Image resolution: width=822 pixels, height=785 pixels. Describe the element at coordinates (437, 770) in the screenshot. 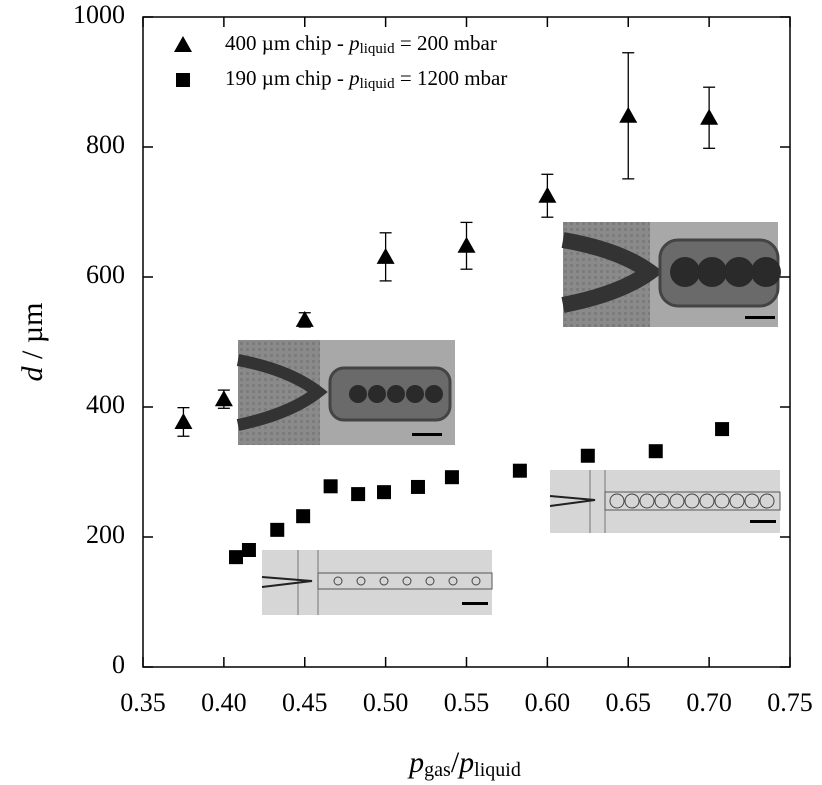

I see `label-part: gas` at that location.